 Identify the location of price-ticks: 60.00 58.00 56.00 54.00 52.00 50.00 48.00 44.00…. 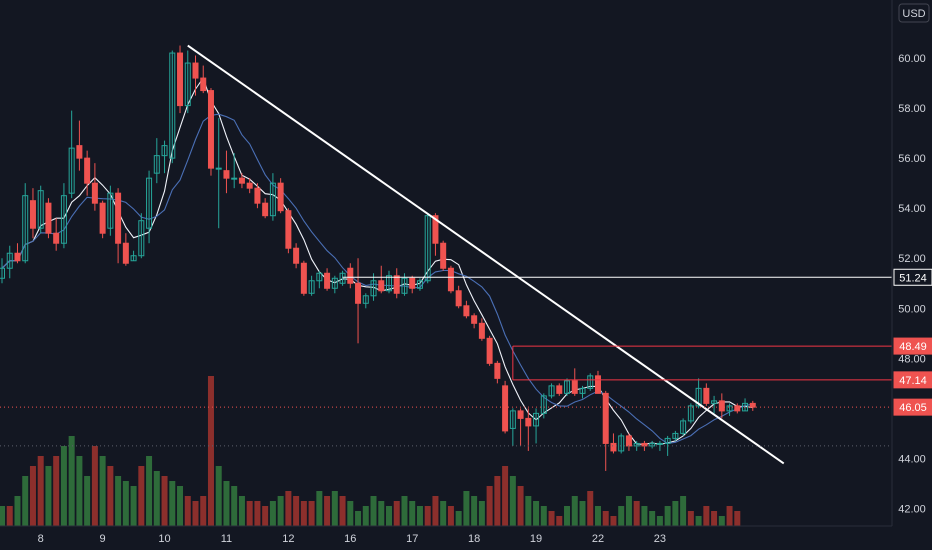
(912, 284).